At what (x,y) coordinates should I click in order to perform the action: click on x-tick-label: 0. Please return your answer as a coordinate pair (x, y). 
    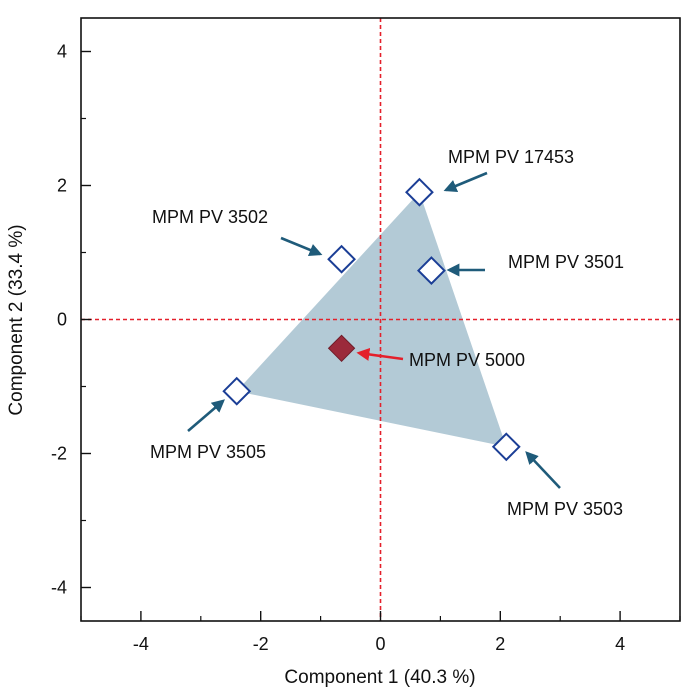
    Looking at the image, I should click on (380, 644).